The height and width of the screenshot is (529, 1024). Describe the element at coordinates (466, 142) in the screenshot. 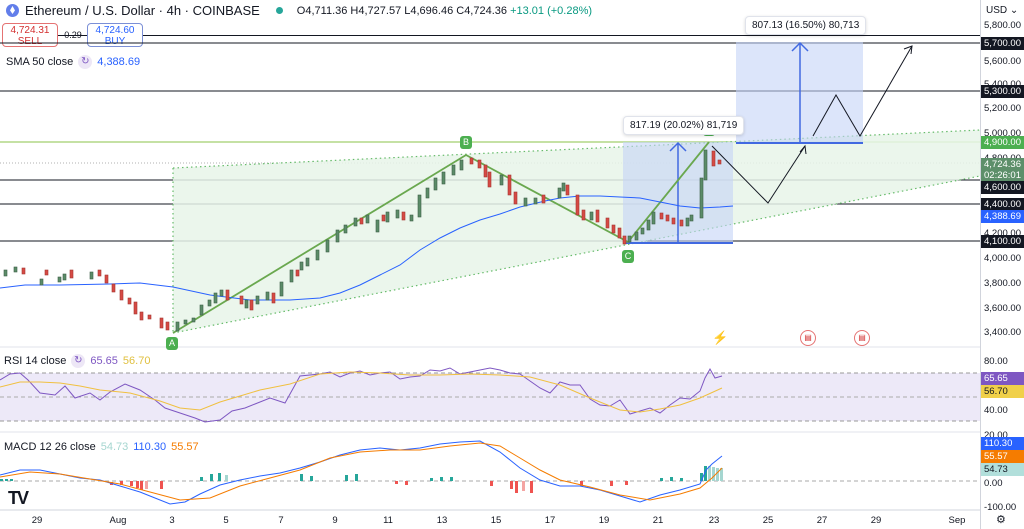

I see `point-b-label: B` at that location.